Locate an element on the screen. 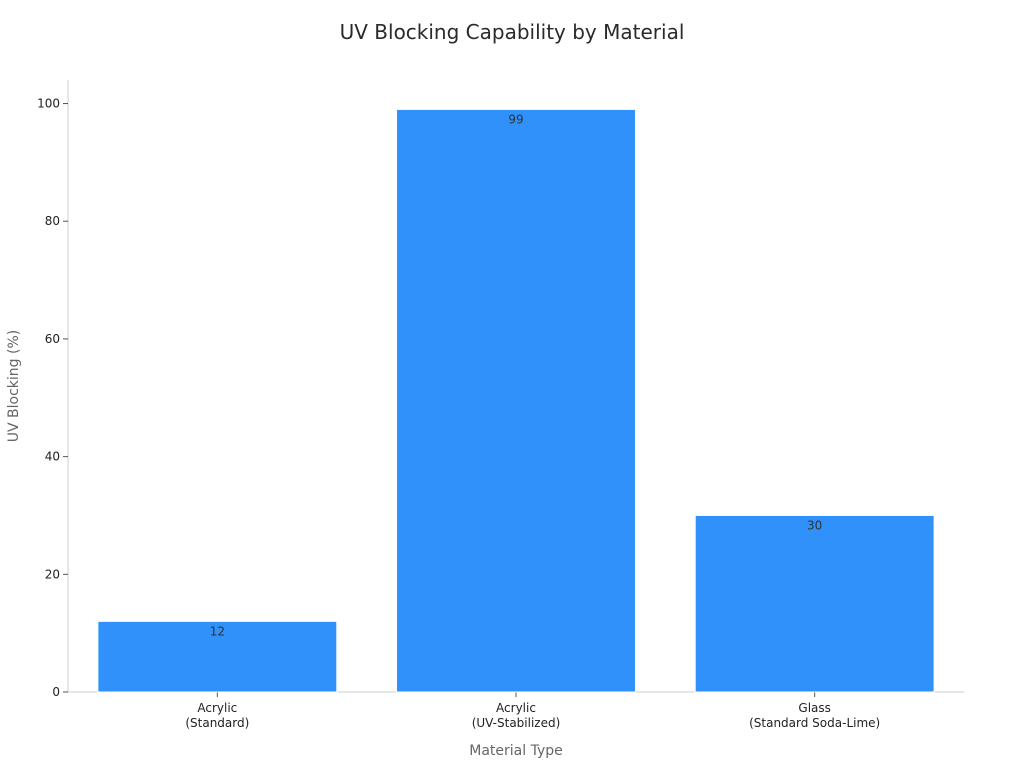 The image size is (1024, 768). y-tick-label: 60 is located at coordinates (52, 339).